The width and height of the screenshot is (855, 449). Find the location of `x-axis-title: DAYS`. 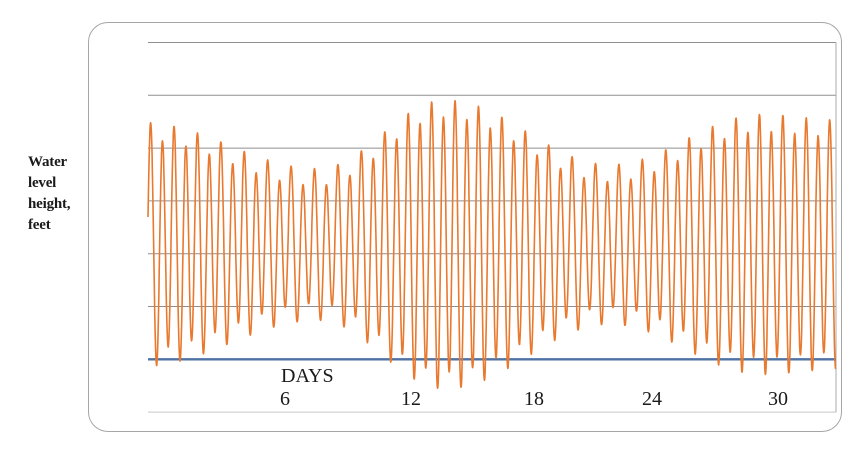

x-axis-title: DAYS is located at coordinates (307, 376).